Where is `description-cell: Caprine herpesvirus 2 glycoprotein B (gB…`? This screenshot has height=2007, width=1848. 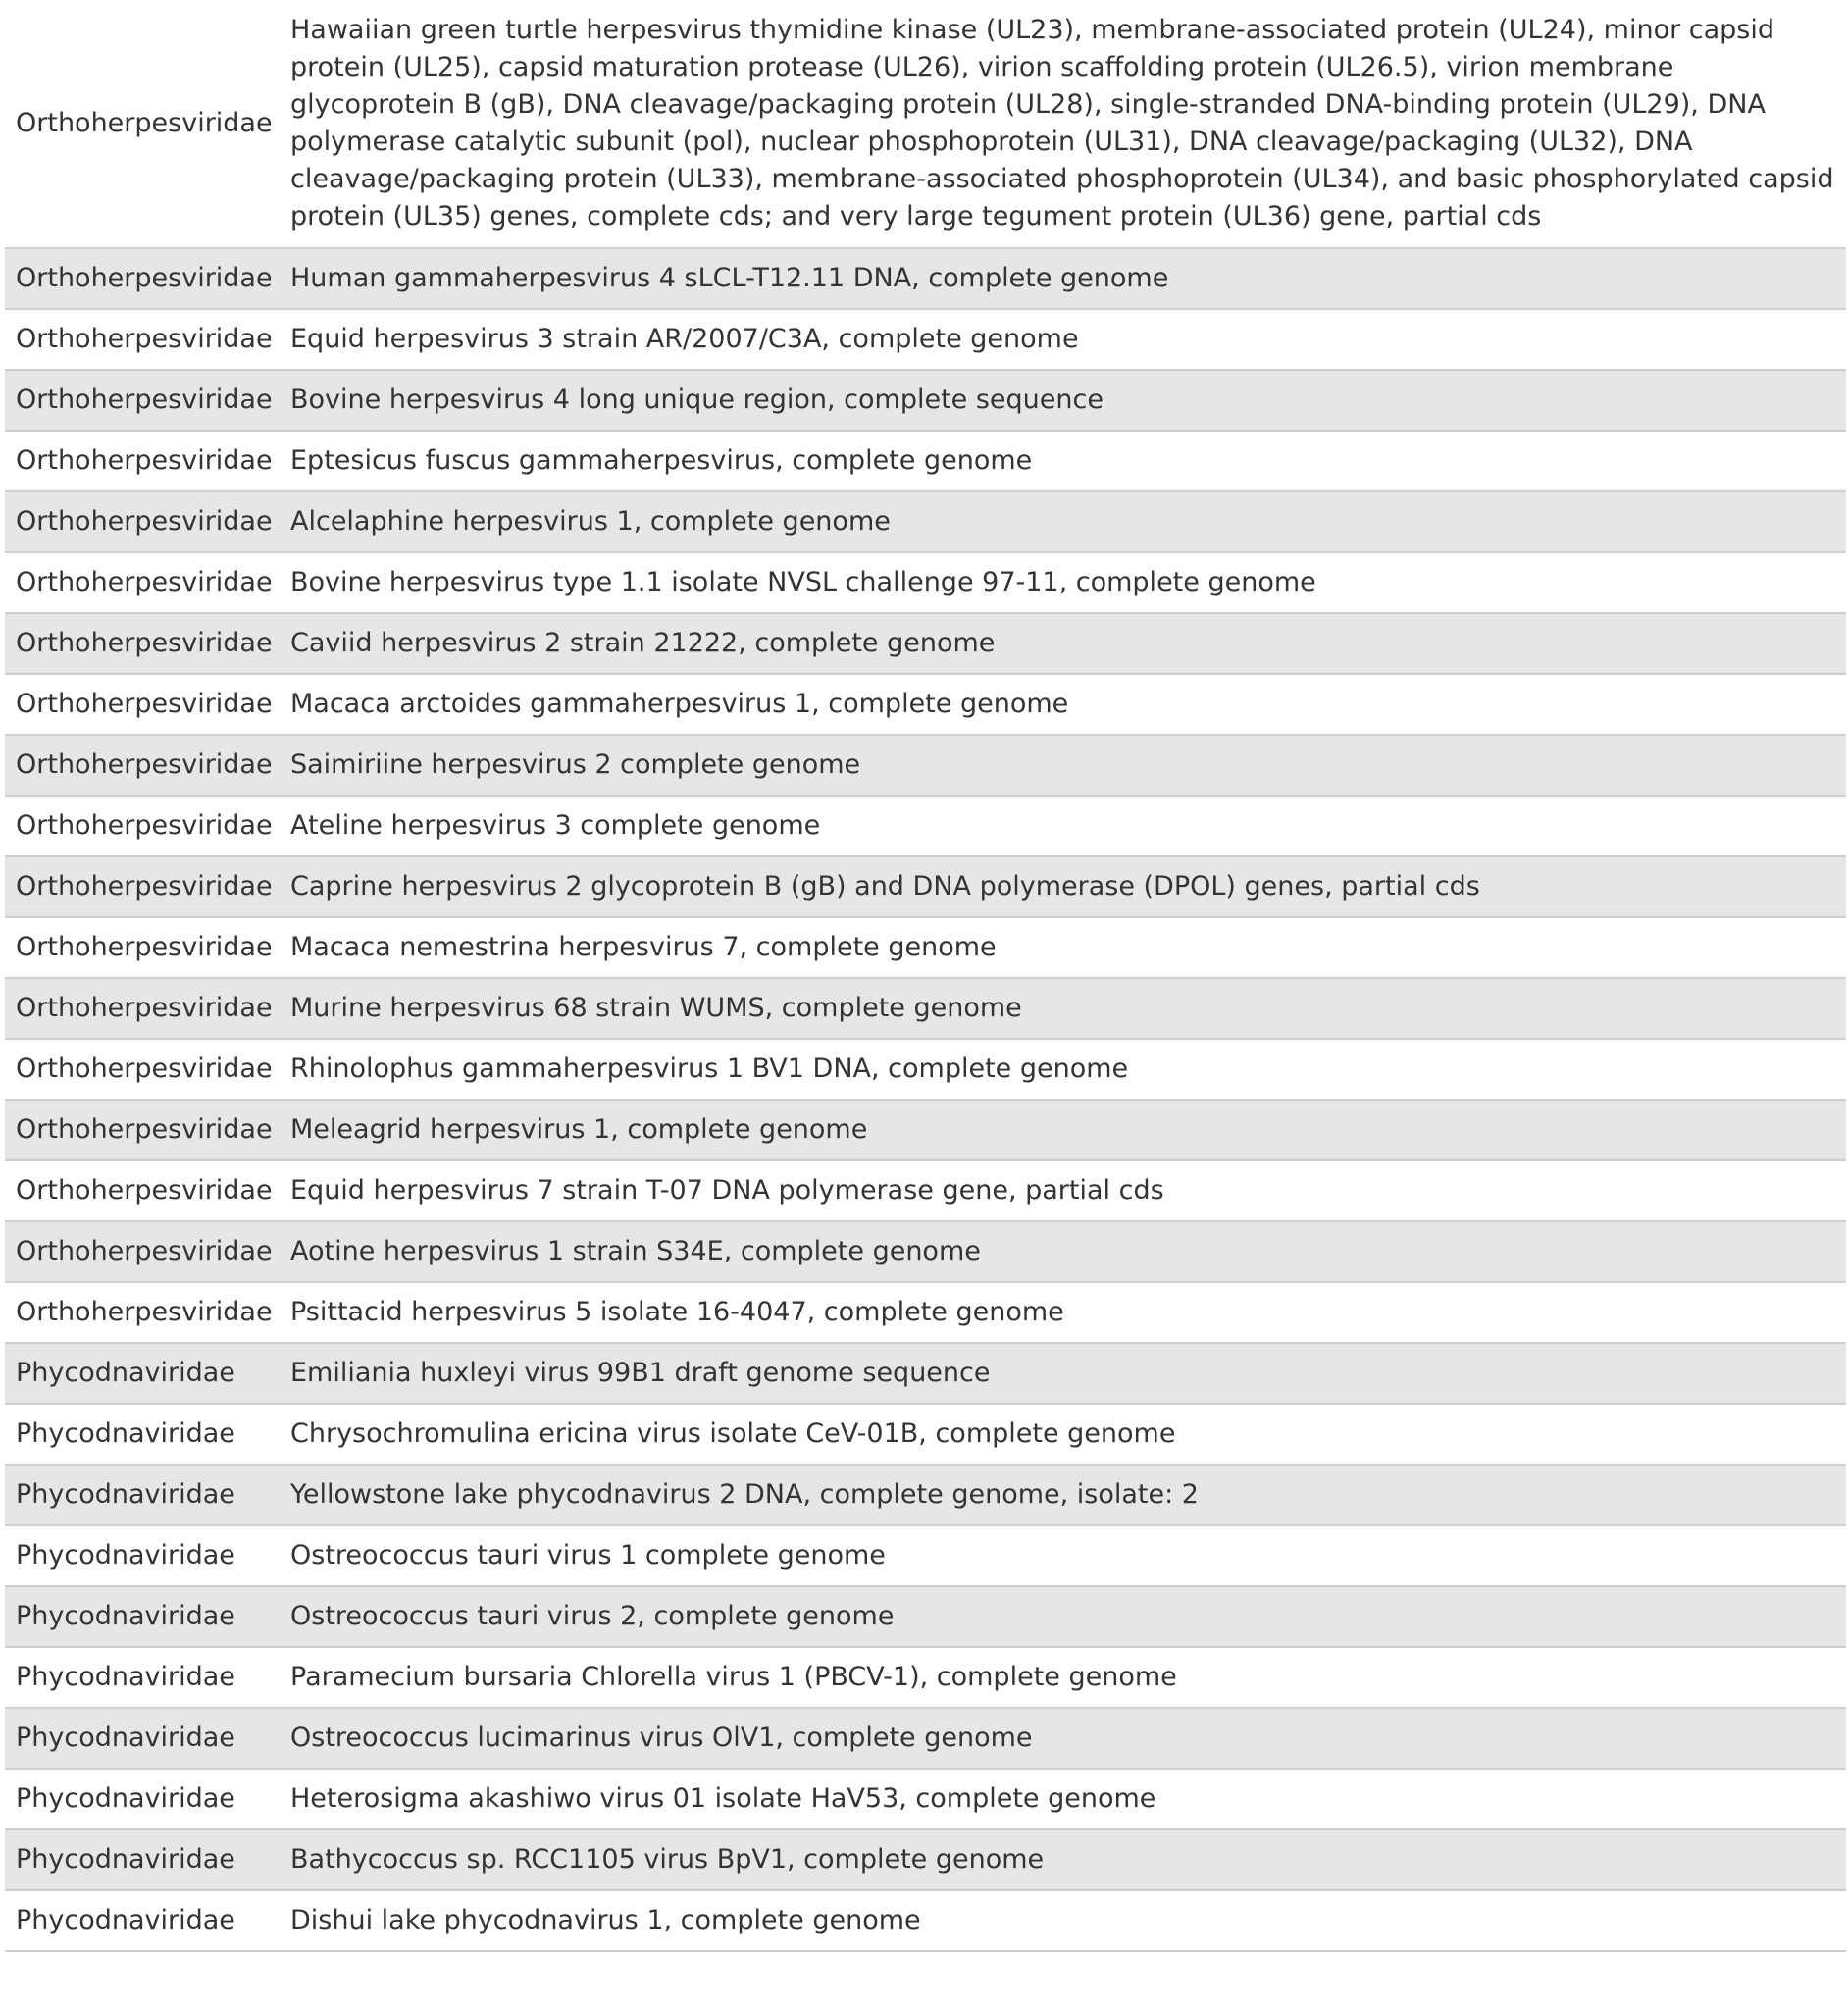 description-cell: Caprine herpesvirus 2 glycoprotein B (gB… is located at coordinates (1063, 887).